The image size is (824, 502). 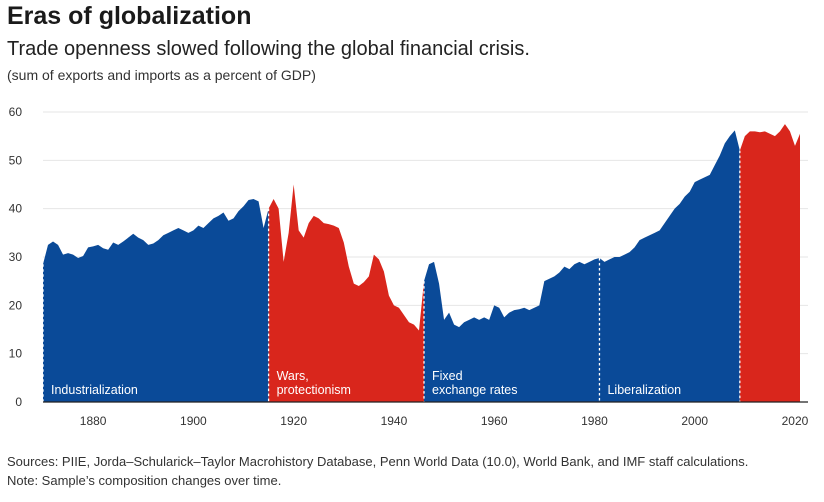 I want to click on x-tick: 1940, so click(x=394, y=421).